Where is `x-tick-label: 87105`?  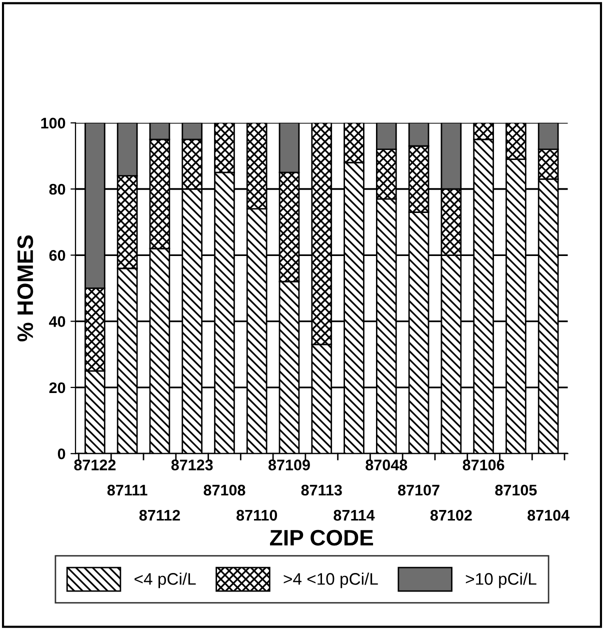 x-tick-label: 87105 is located at coordinates (516, 490).